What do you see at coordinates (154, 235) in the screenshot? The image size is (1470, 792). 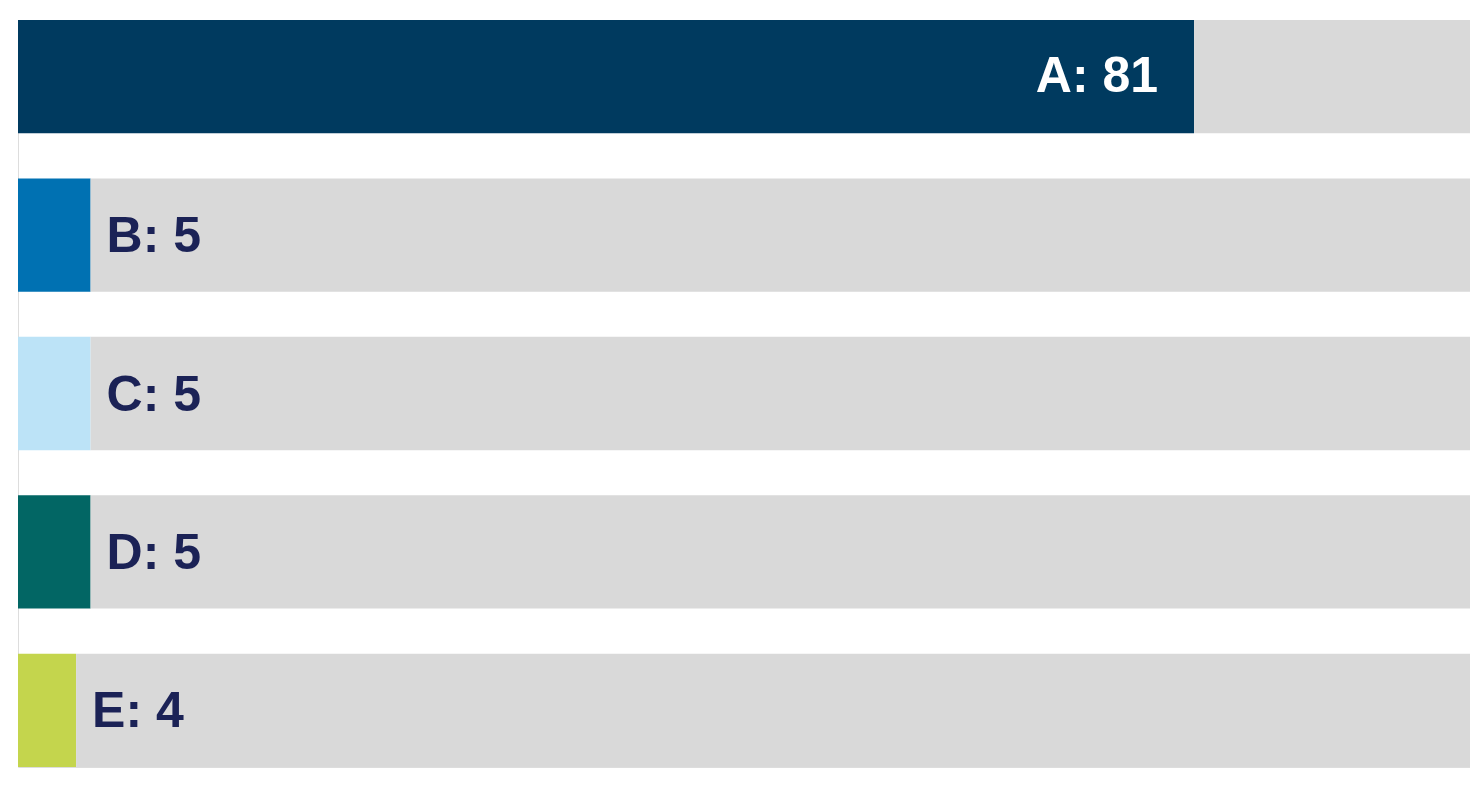 I see `data-label: B: 5` at bounding box center [154, 235].